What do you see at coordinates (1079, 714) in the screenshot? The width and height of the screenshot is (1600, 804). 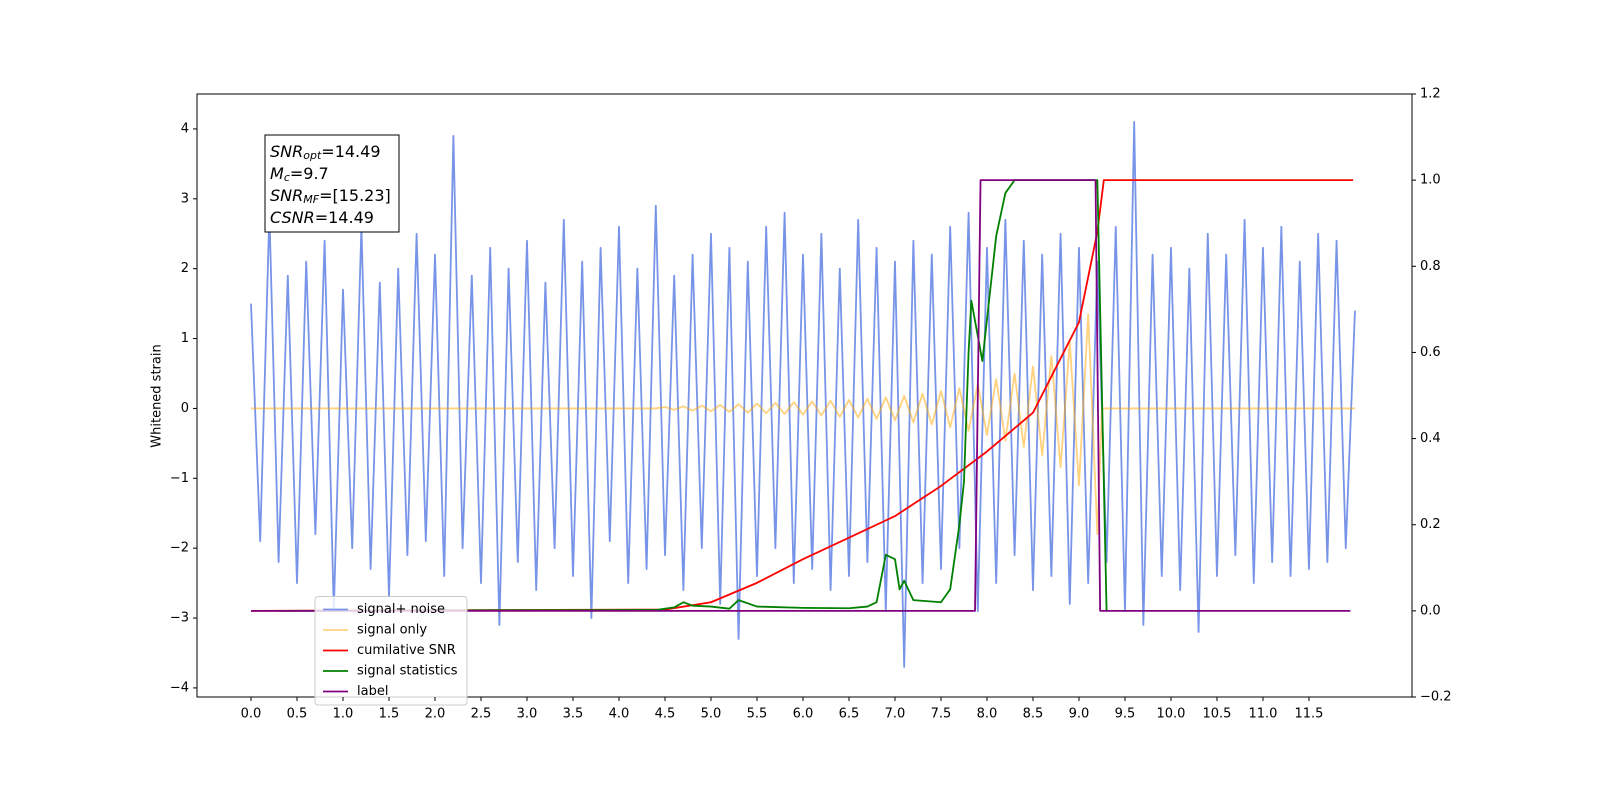 I see `x-tick-label: 9.0` at bounding box center [1079, 714].